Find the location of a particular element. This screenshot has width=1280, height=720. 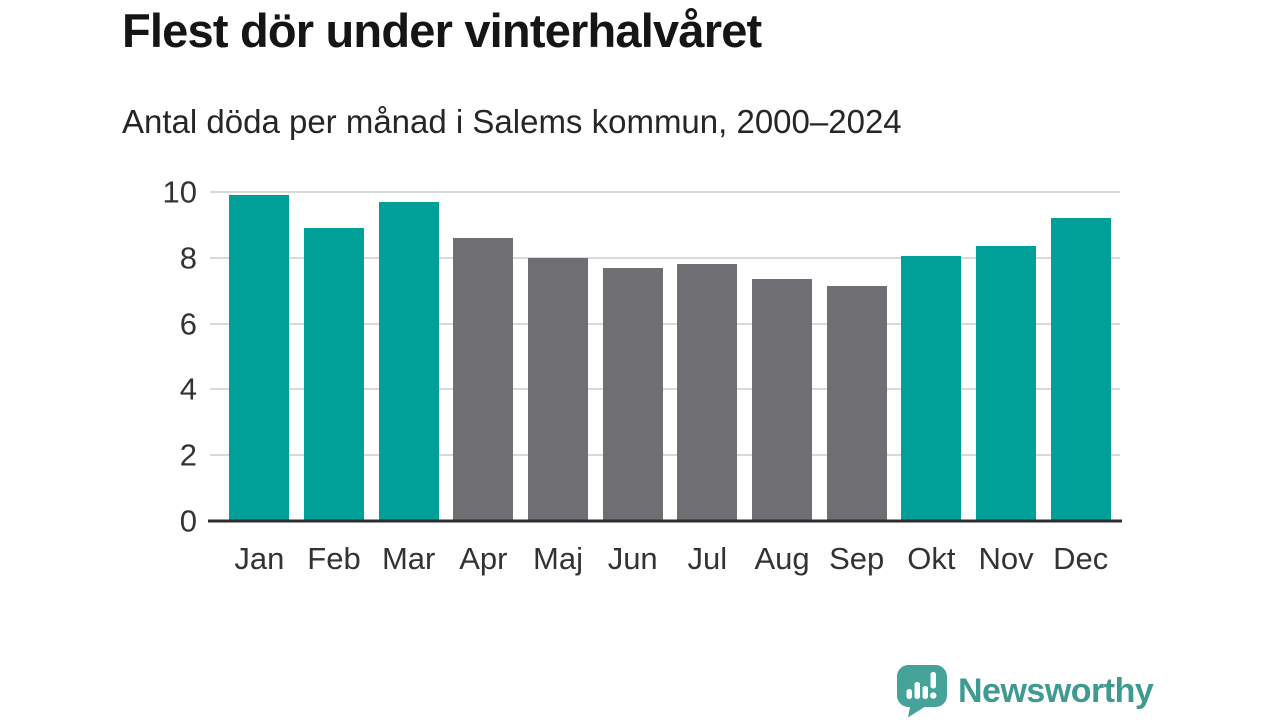

bar-jan is located at coordinates (259, 358).